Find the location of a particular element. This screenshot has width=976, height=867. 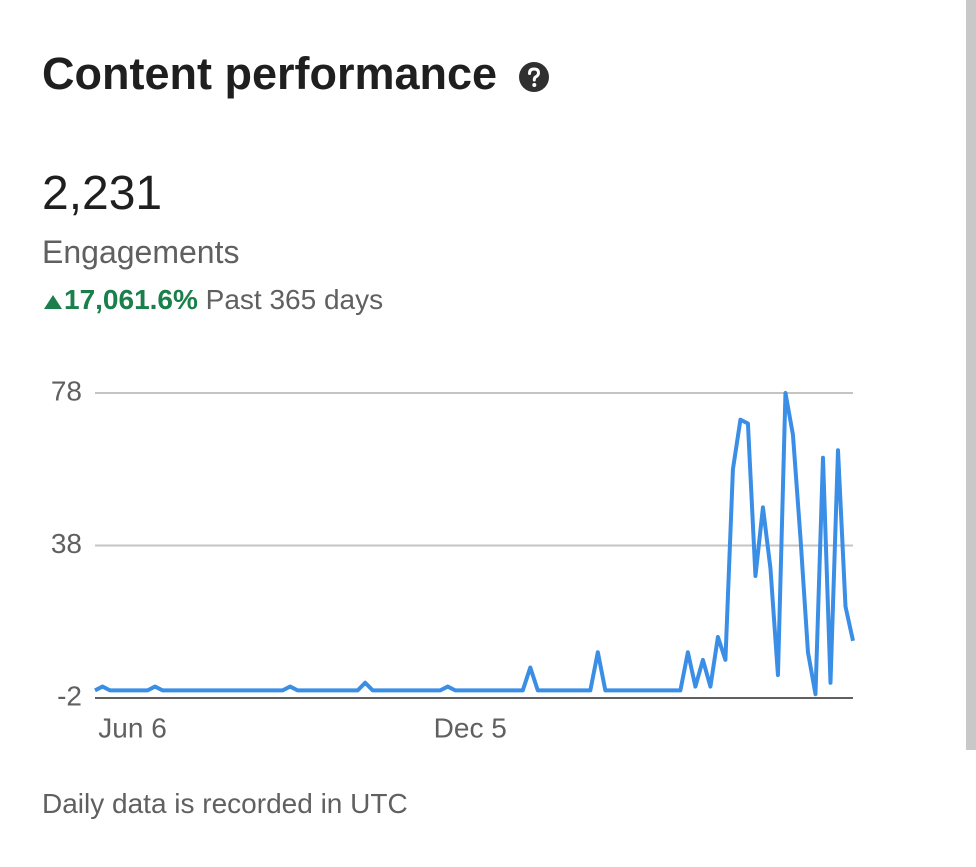

footer-note: Daily data is recorded in UTC is located at coordinates (225, 803).